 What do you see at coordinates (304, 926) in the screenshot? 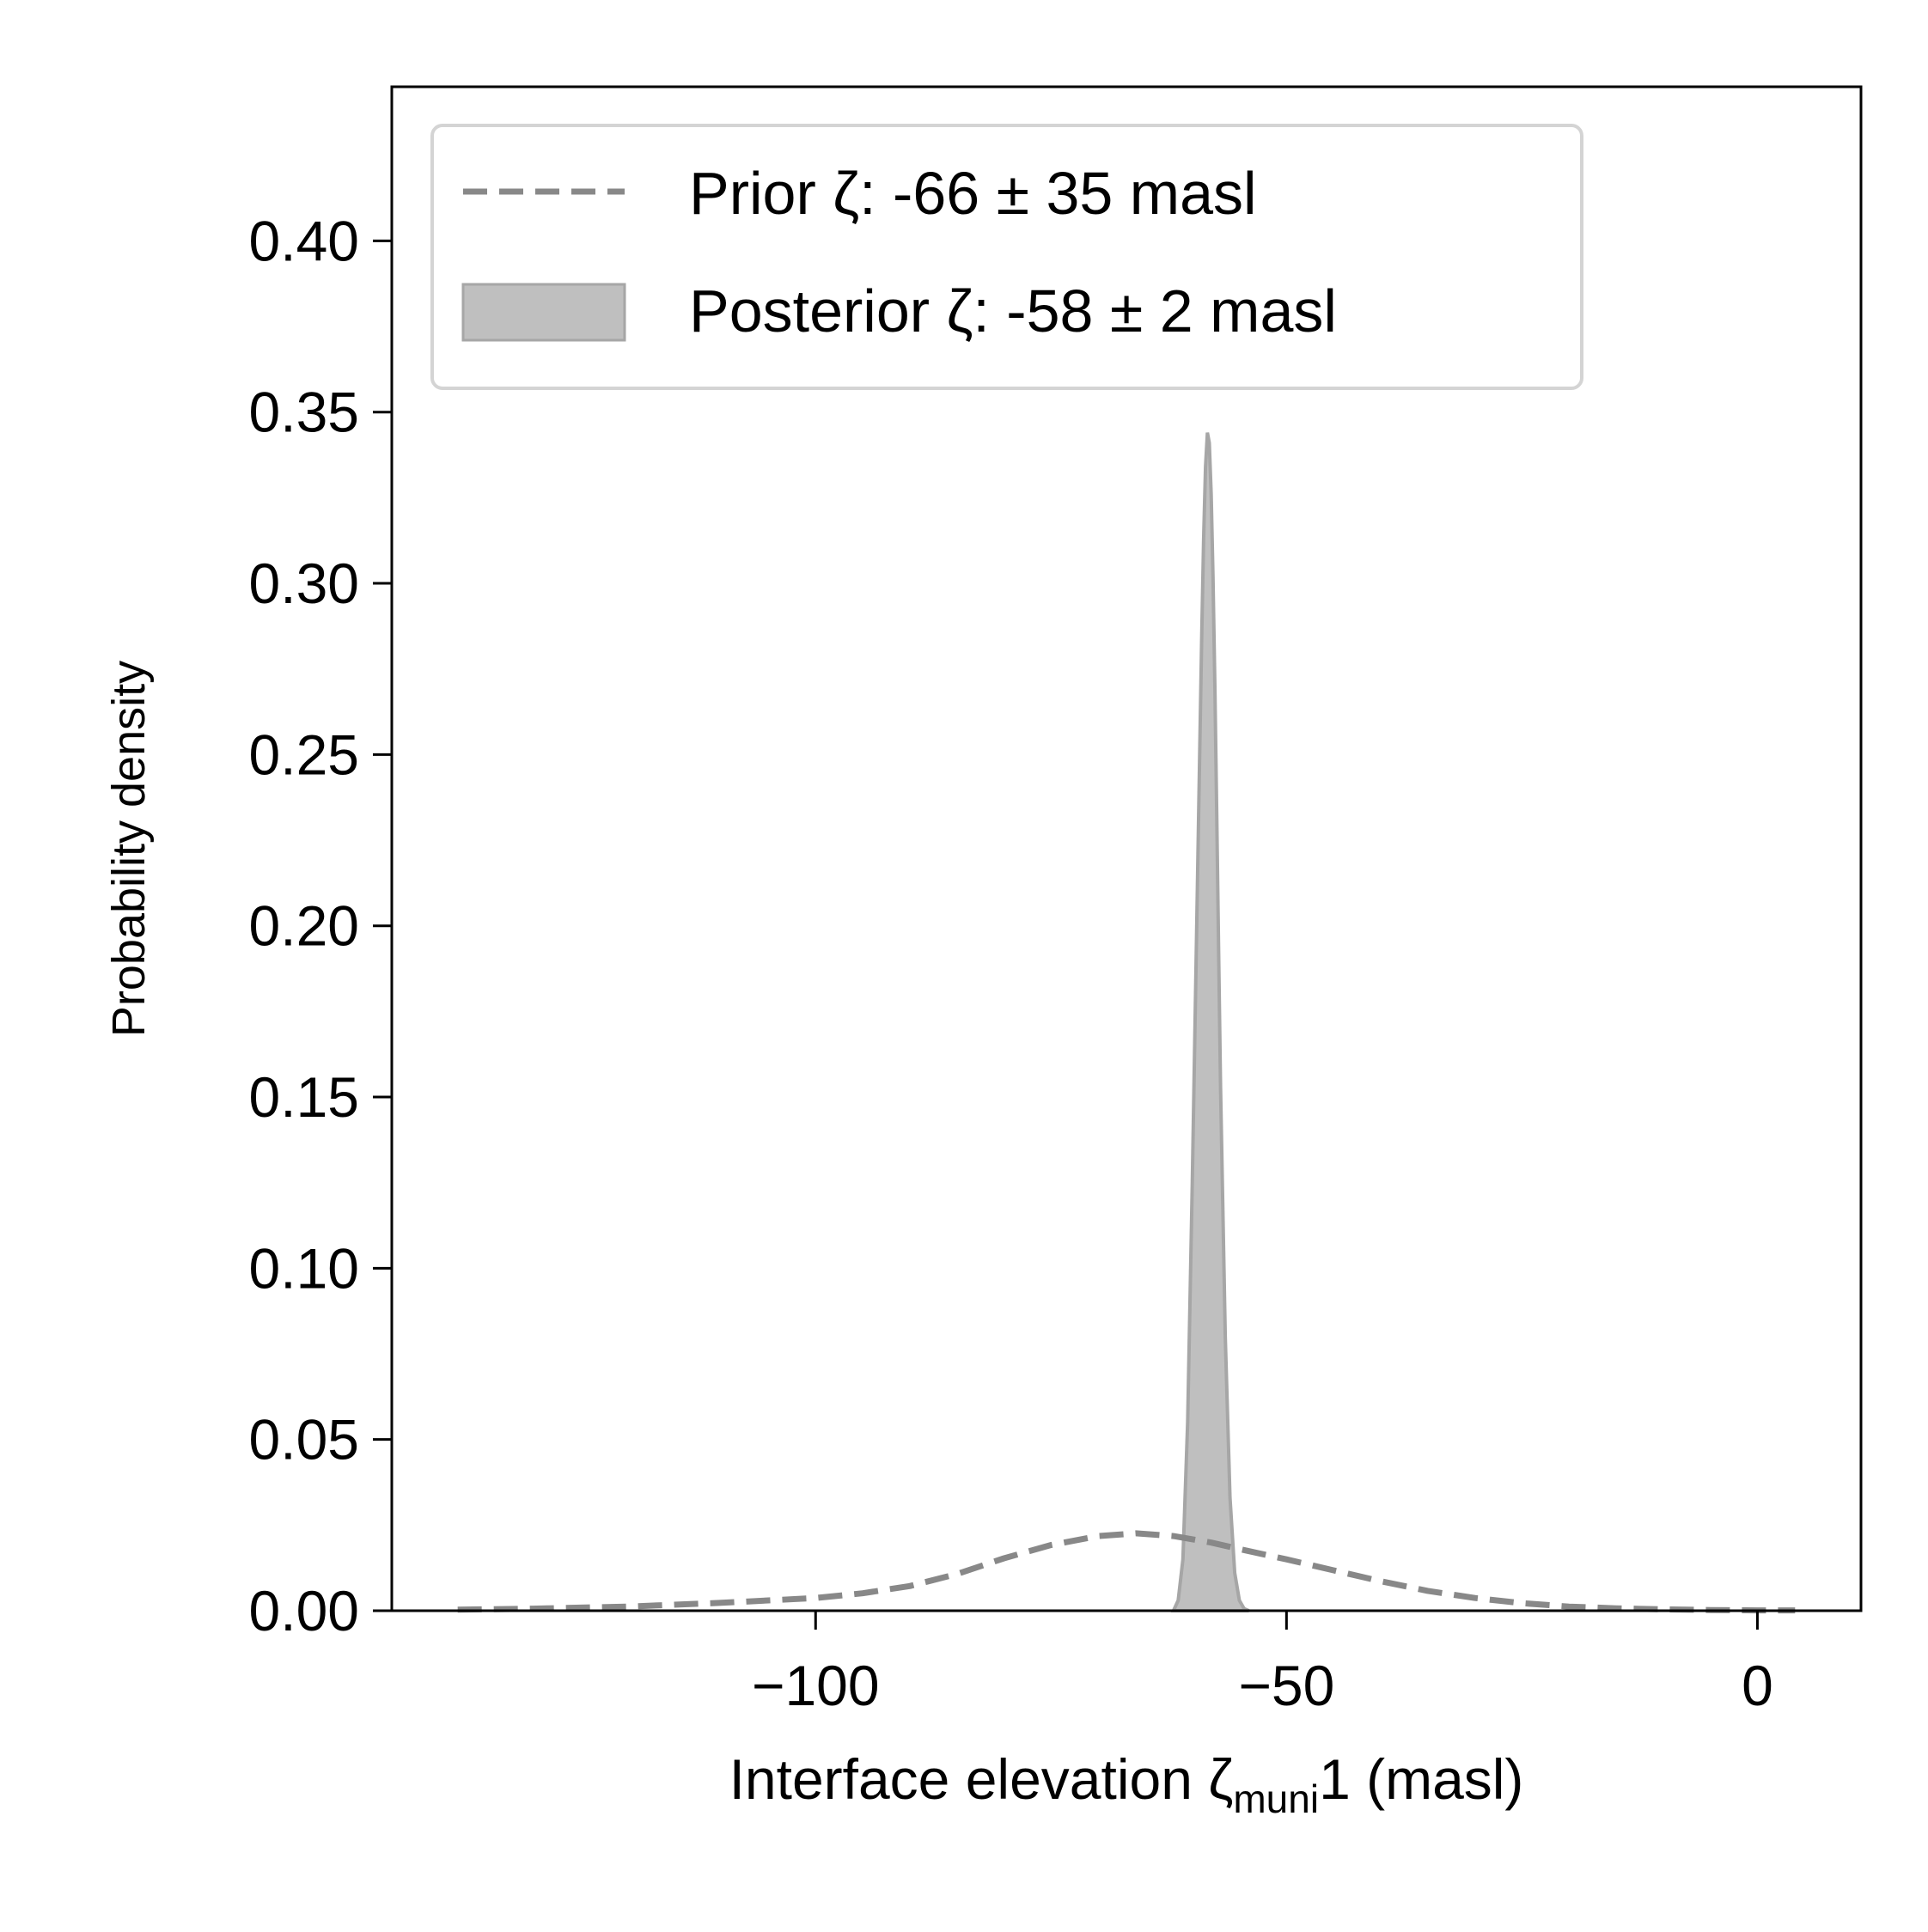
I see `y-tick-label: 0.20` at bounding box center [304, 926].